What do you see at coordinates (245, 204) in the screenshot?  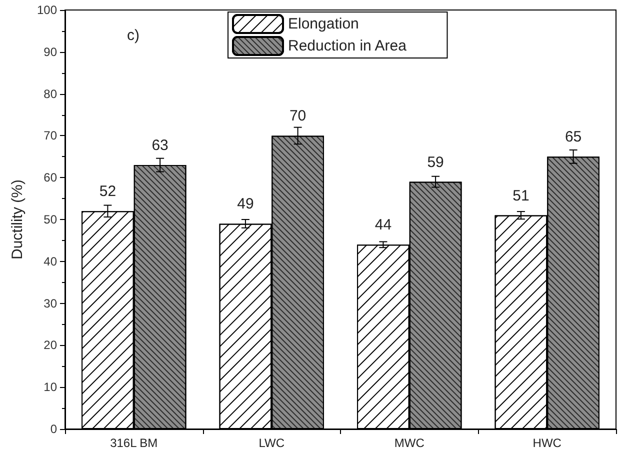 I see `data-label: 49` at bounding box center [245, 204].